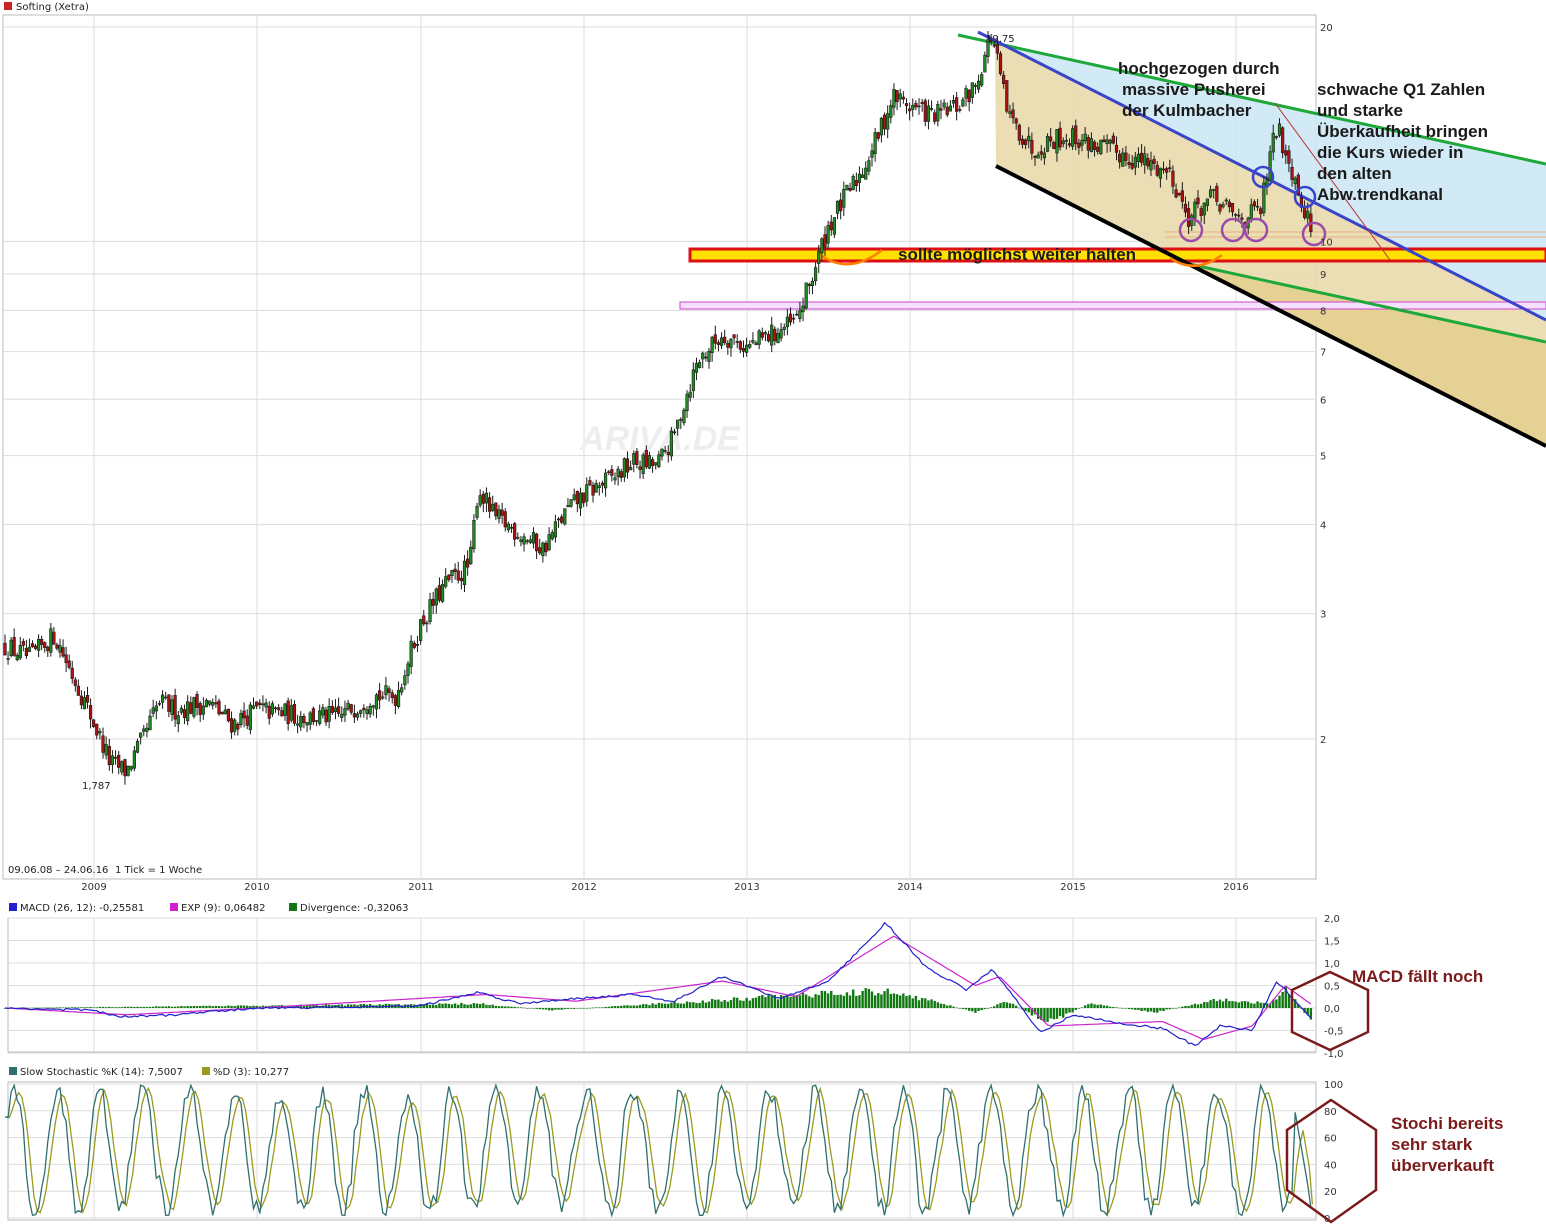  Describe the element at coordinates (1330, 1192) in the screenshot. I see `stochastic-tick-label: 20` at that location.